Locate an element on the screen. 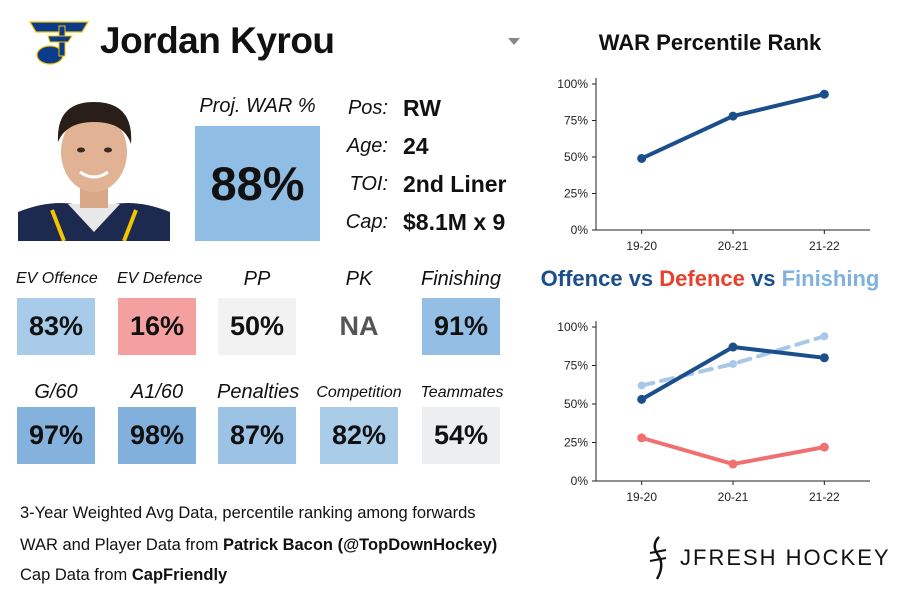  pk-value: NA is located at coordinates (359, 326).